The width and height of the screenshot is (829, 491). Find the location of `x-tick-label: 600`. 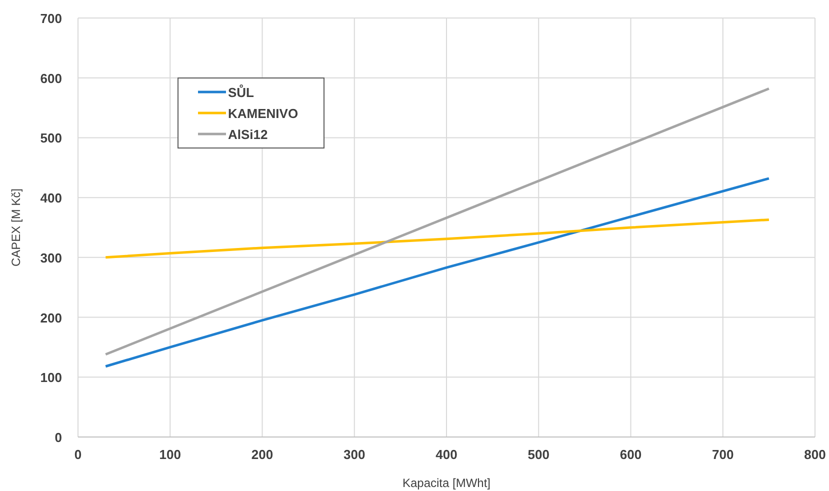

x-tick-label: 600 is located at coordinates (631, 454).